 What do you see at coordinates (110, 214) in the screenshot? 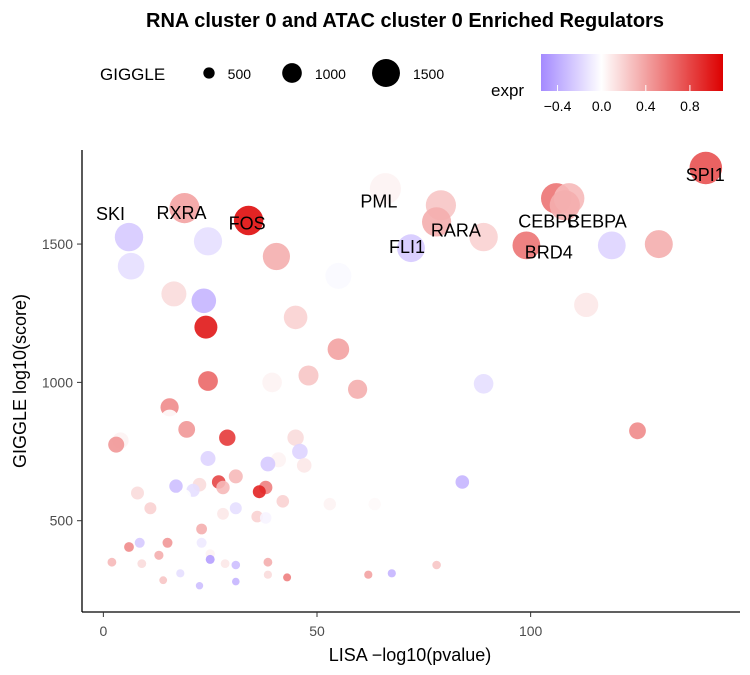
I see `point-label: SKI` at bounding box center [110, 214].